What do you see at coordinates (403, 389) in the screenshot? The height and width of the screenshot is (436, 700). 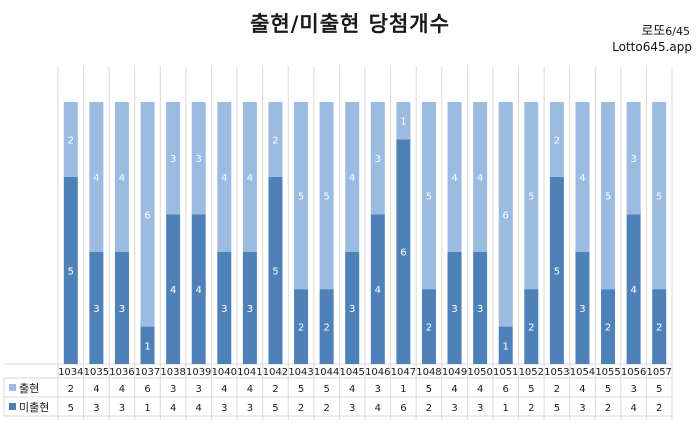 I see `table-cell-appeared: 1` at bounding box center [403, 389].